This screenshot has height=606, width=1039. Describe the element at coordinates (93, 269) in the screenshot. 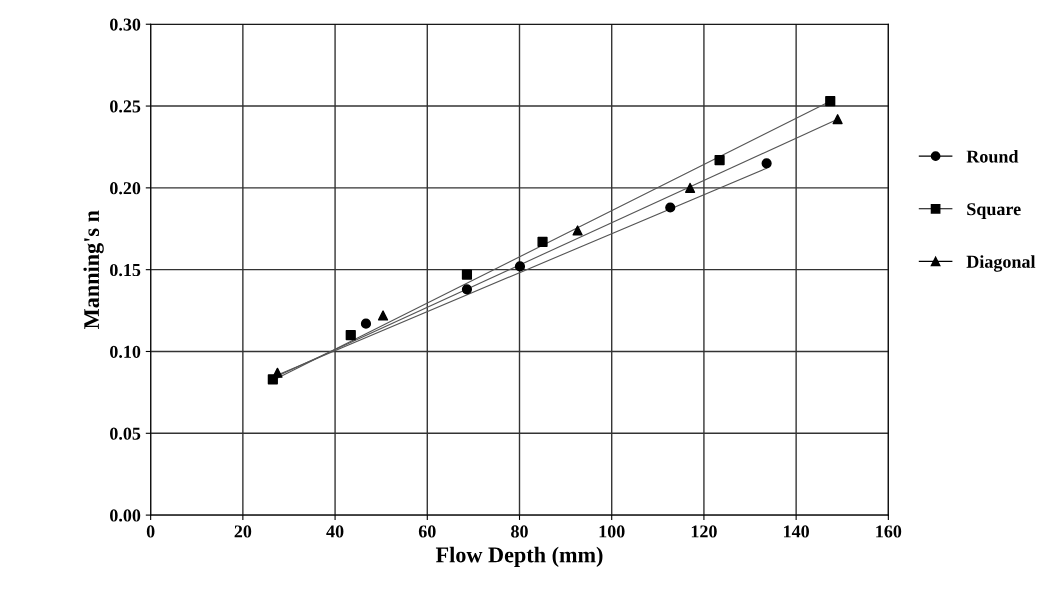

I see `y-axis-title: Manning's n` at that location.